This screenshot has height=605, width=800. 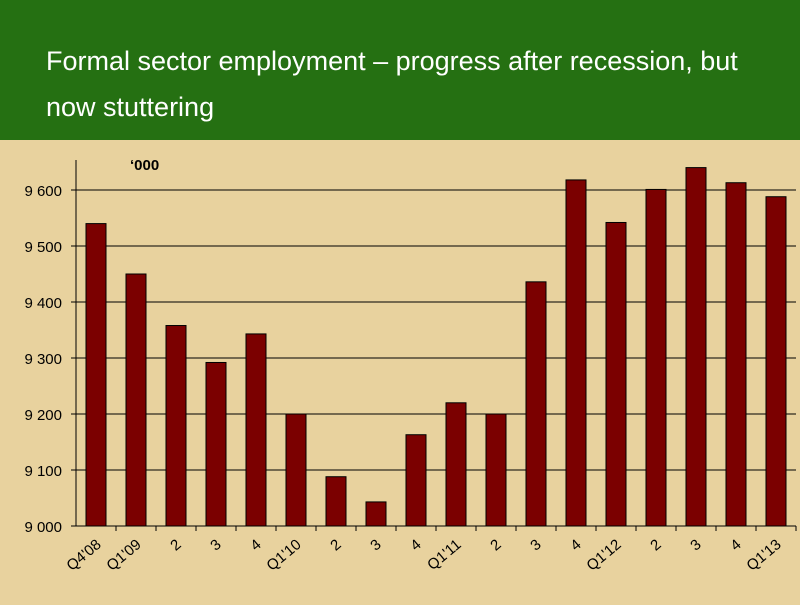 What do you see at coordinates (603, 555) in the screenshot?
I see `x-tick-label: Q1'12` at bounding box center [603, 555].